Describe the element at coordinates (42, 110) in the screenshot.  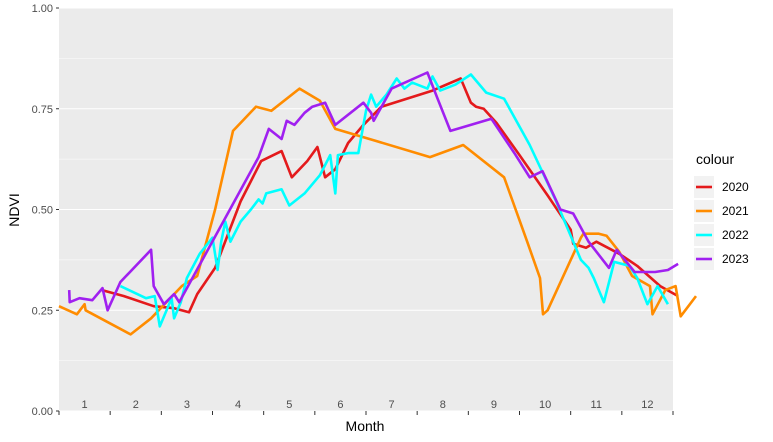
I see `y-tick-label: 0.75` at that location.